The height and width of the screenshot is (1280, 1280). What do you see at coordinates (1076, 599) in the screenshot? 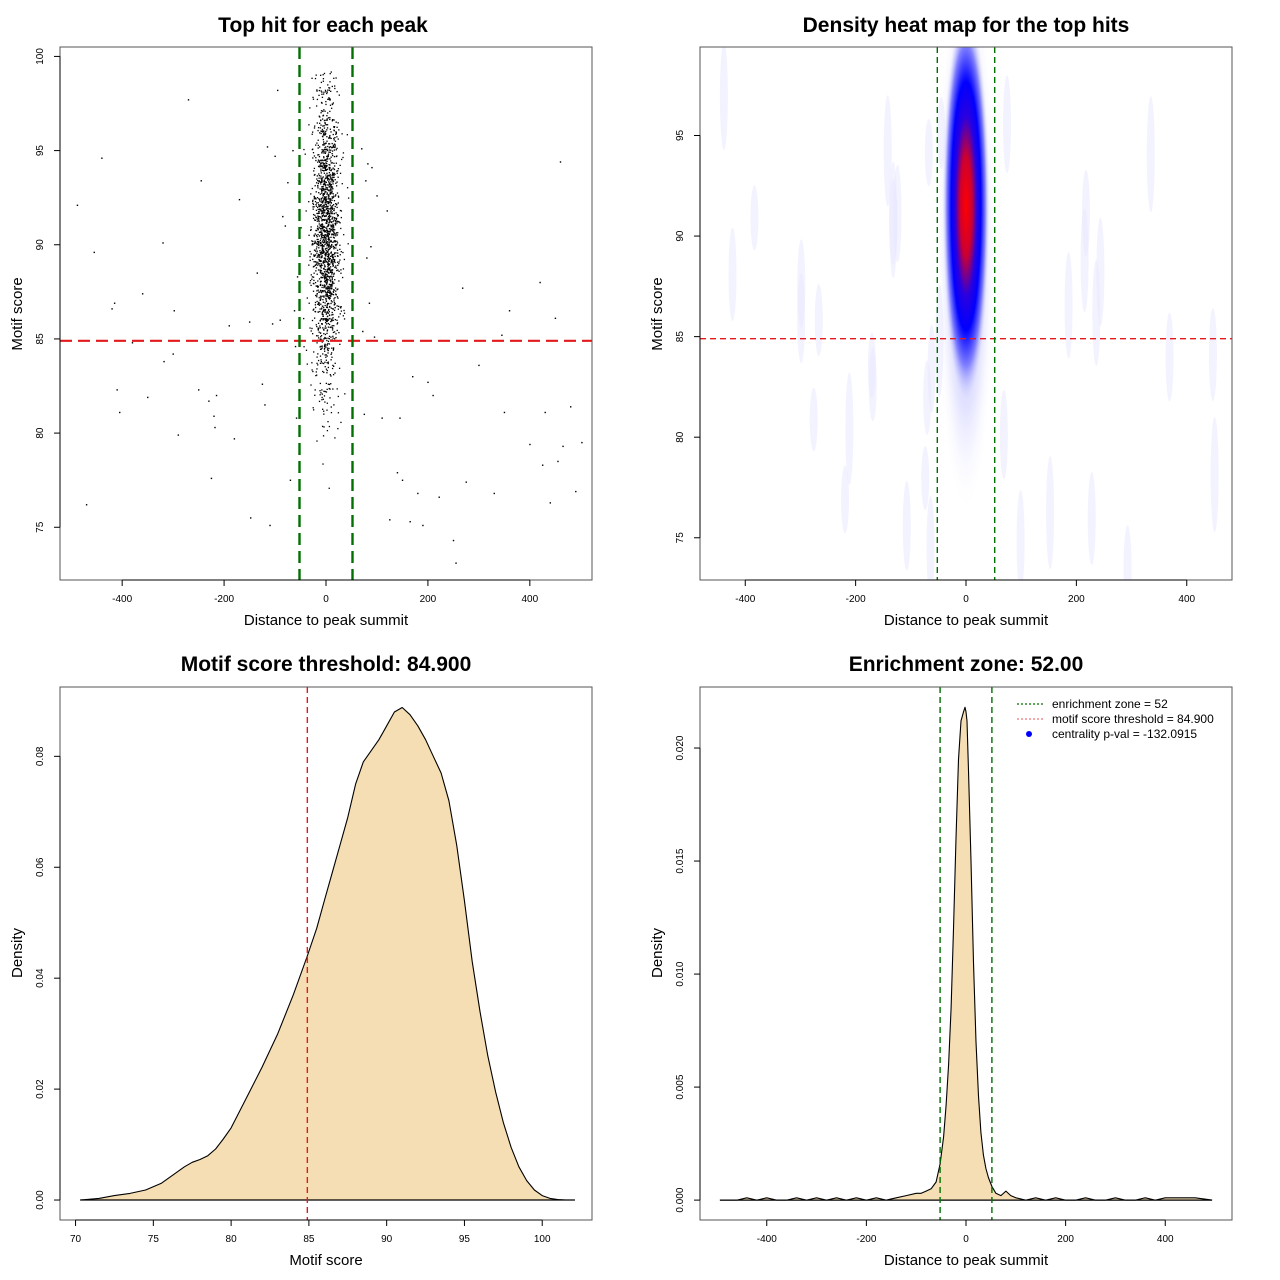
I see `x-tick-label: 200` at bounding box center [1076, 599].